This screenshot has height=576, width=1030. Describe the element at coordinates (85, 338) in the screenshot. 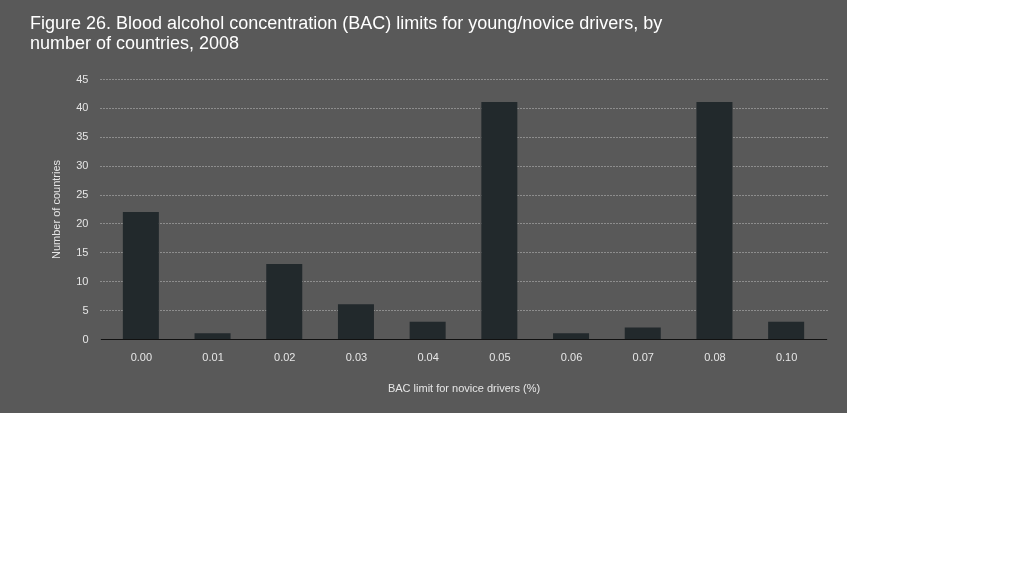

I see `y-tick-label: 0` at that location.